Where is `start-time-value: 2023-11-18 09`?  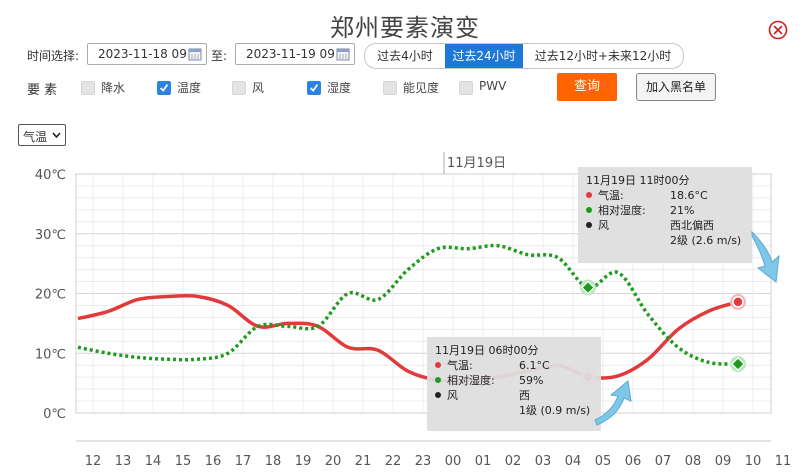
start-time-value: 2023-11-18 09 is located at coordinates (142, 54).